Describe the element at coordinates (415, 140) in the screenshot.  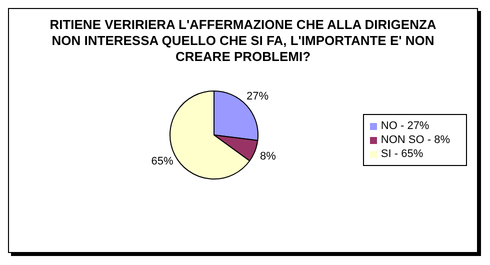
I see `legend-label: NON SO - 8%` at that location.